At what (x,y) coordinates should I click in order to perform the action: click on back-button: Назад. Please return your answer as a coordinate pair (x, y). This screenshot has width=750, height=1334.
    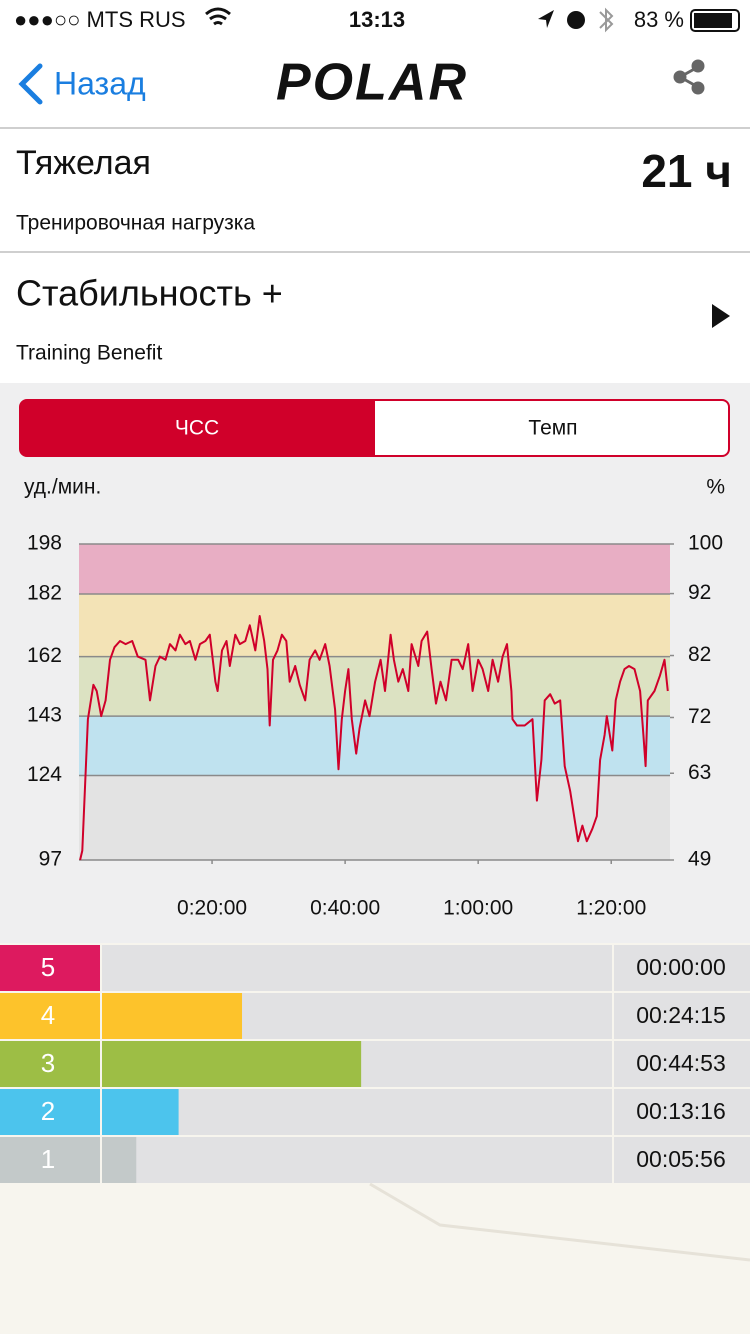
    Looking at the image, I should click on (100, 83).